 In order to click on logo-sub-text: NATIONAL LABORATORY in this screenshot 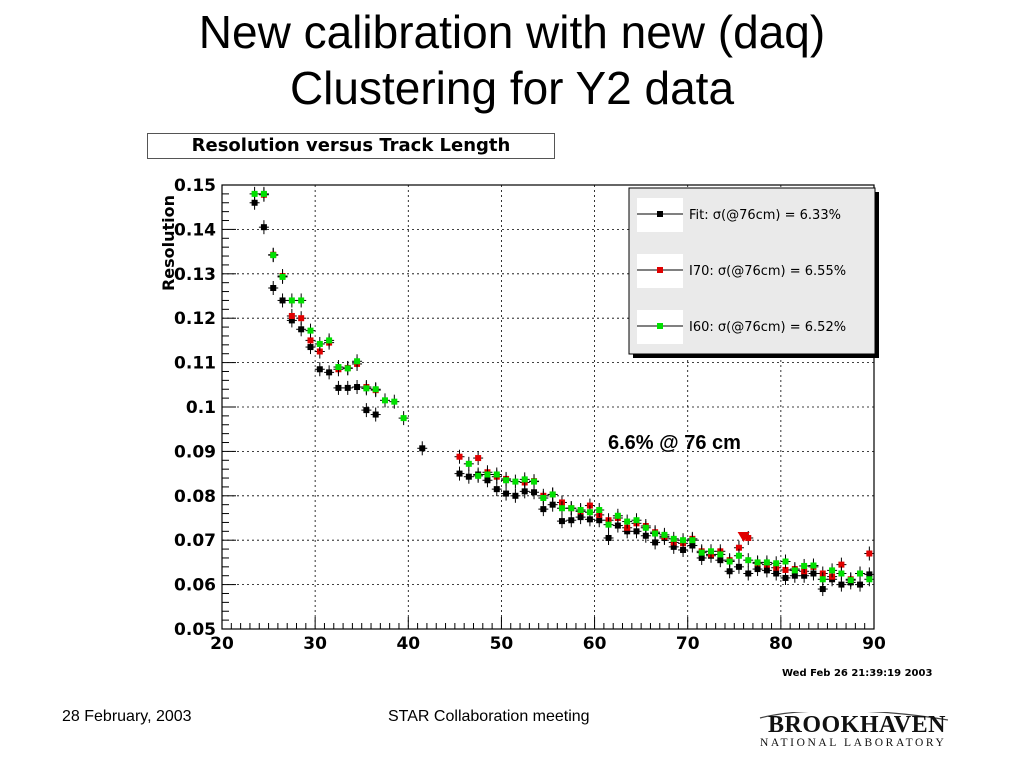, I will do `click(853, 743)`.